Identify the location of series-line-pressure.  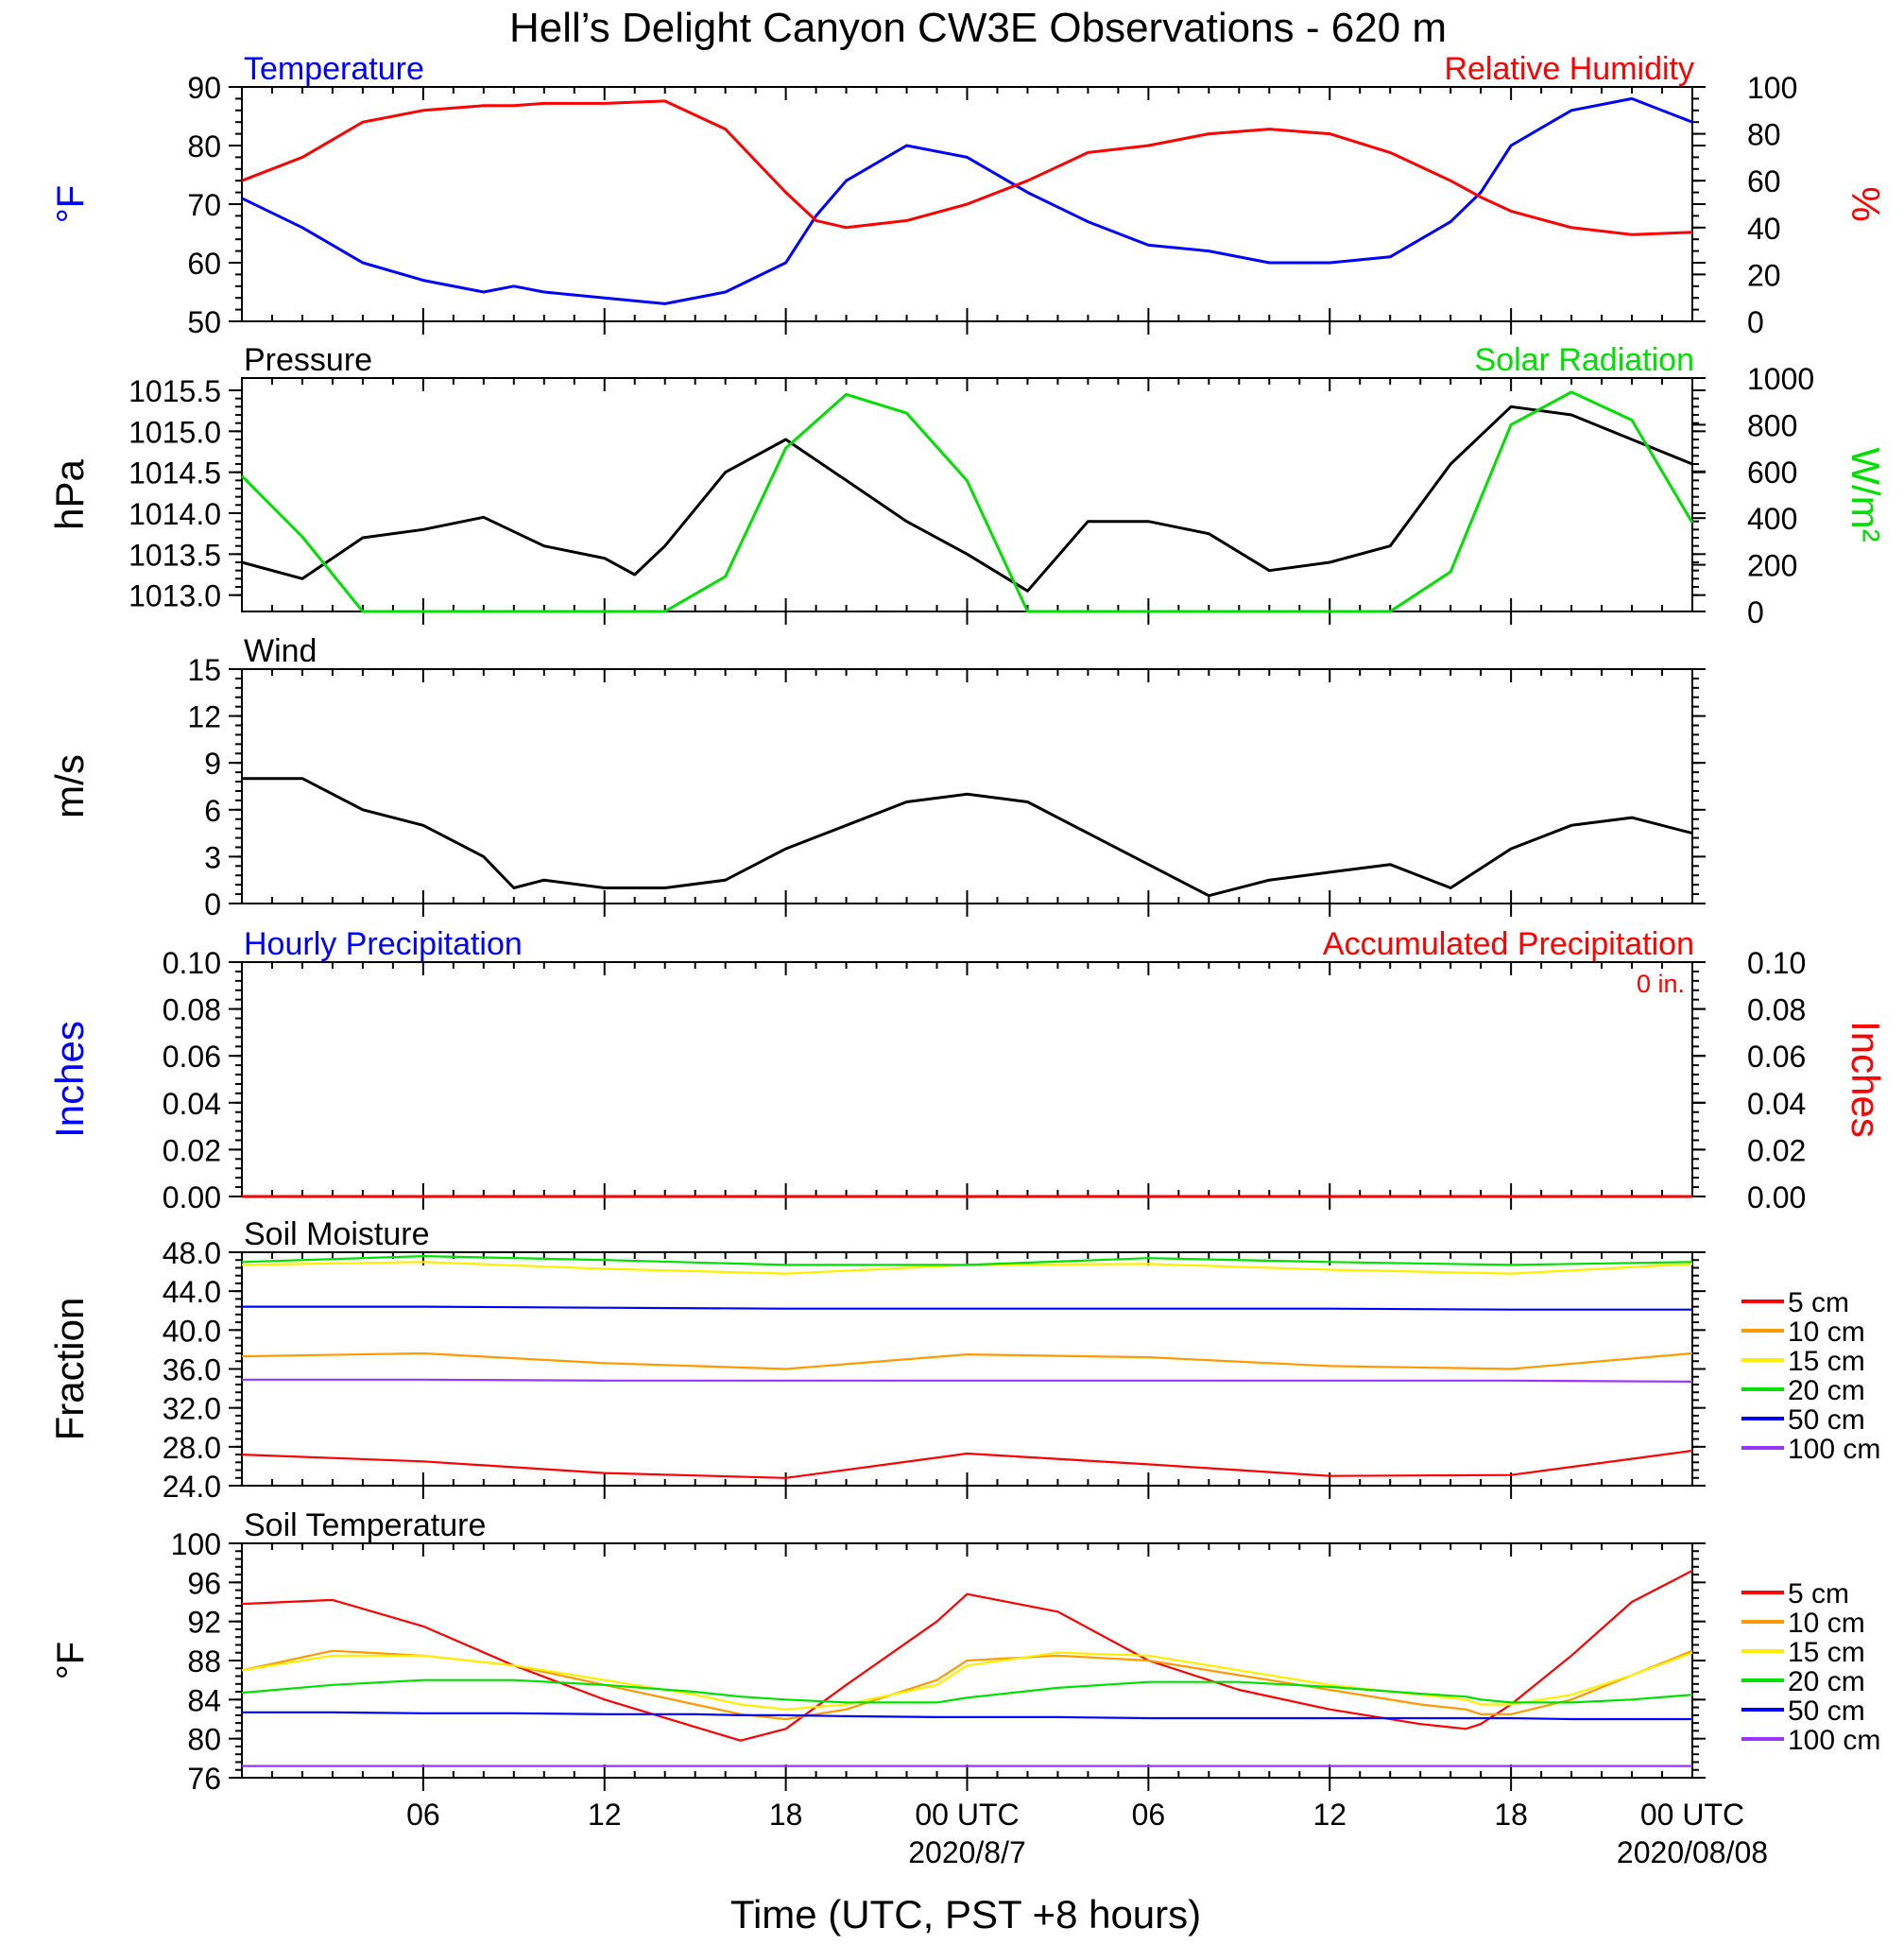
(967, 499).